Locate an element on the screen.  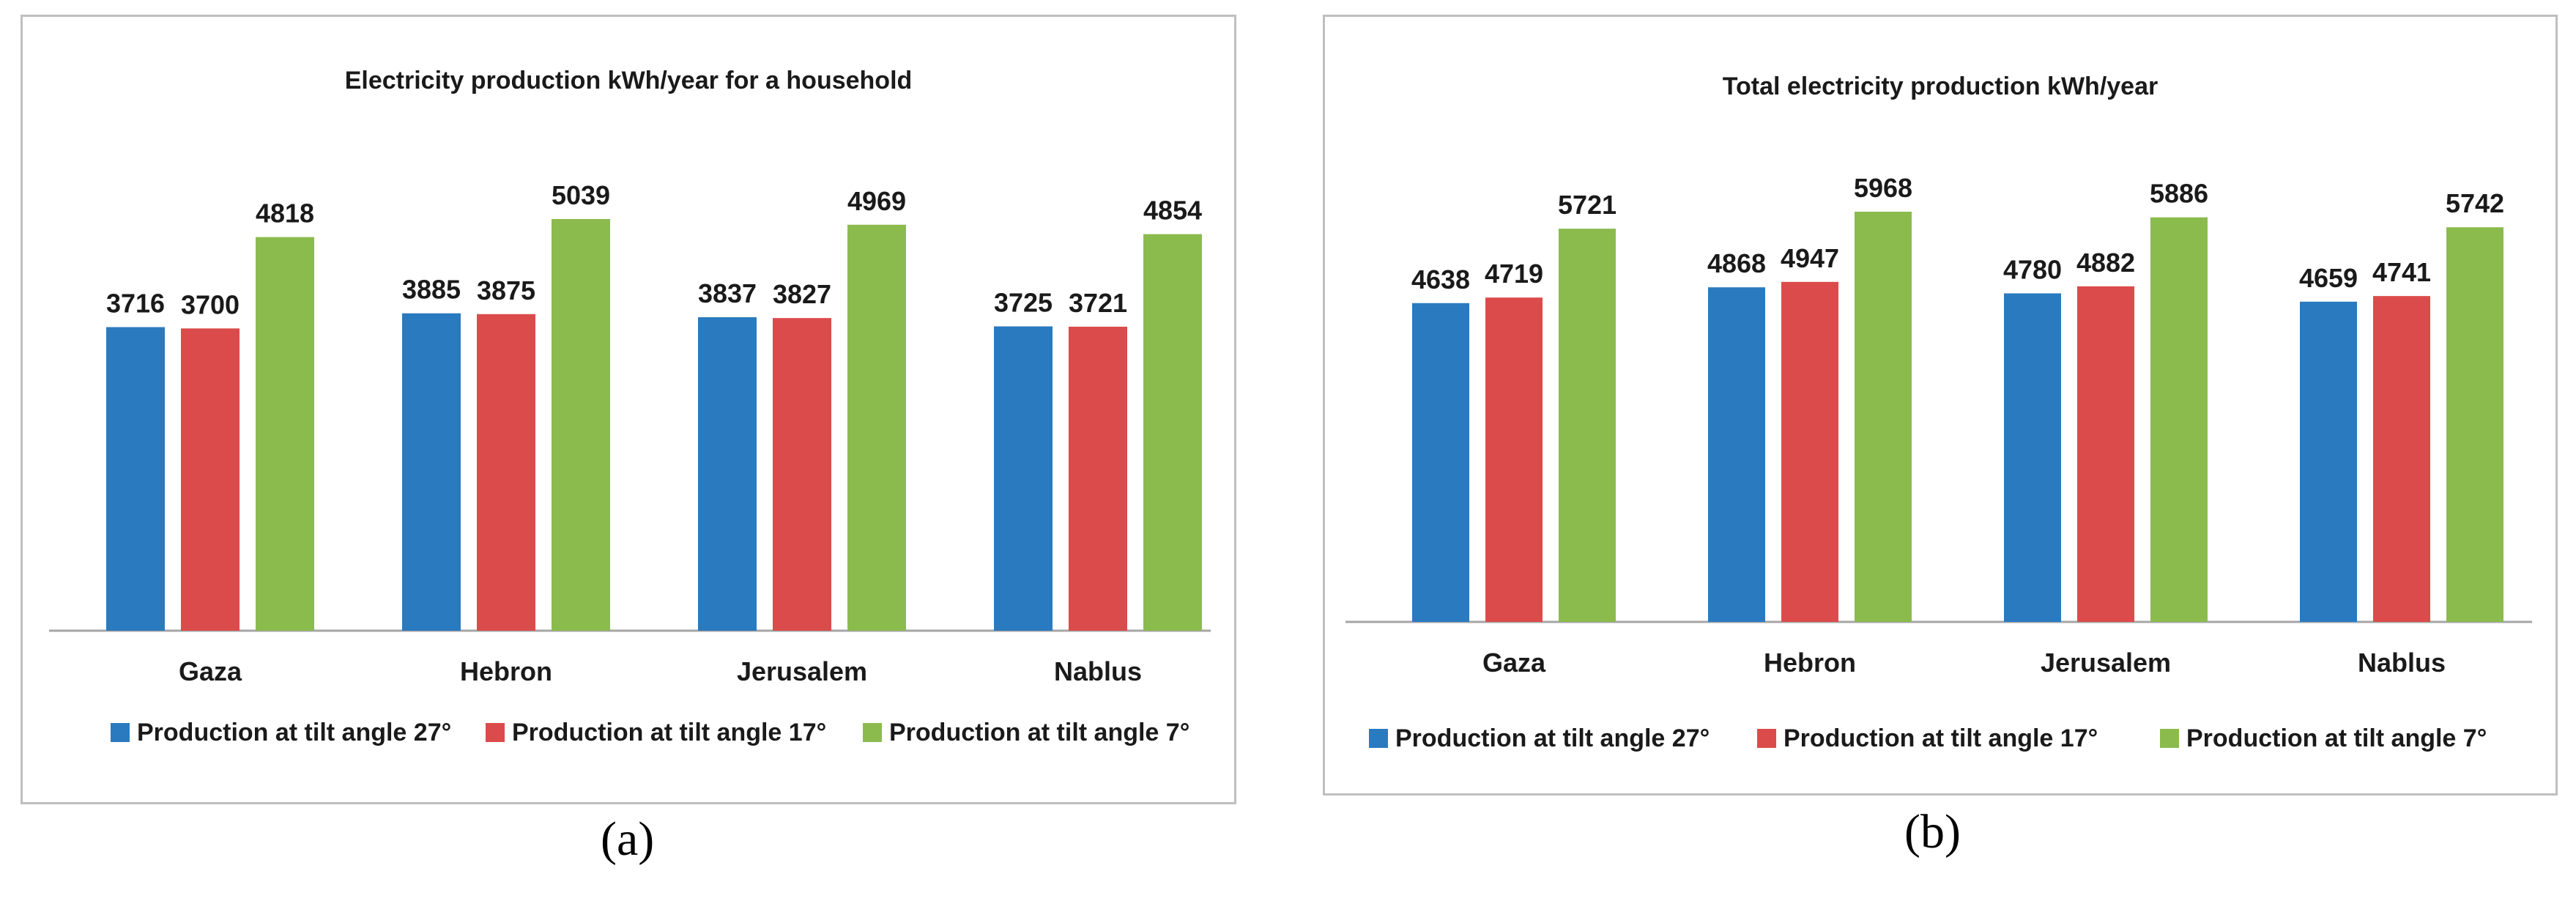
chart-b-bar-hebron-series2 is located at coordinates (1809, 451).